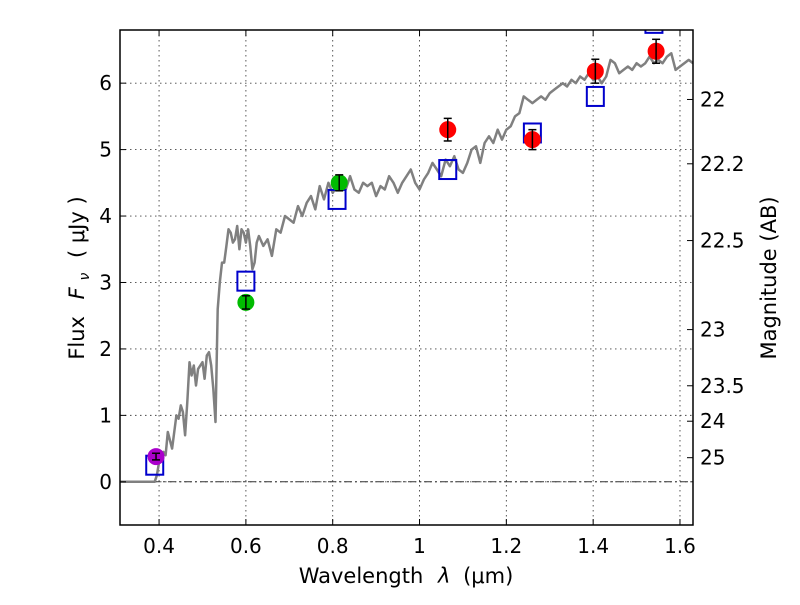  Describe the element at coordinates (712, 421) in the screenshot. I see `magnitude-tick-label: 24` at that location.